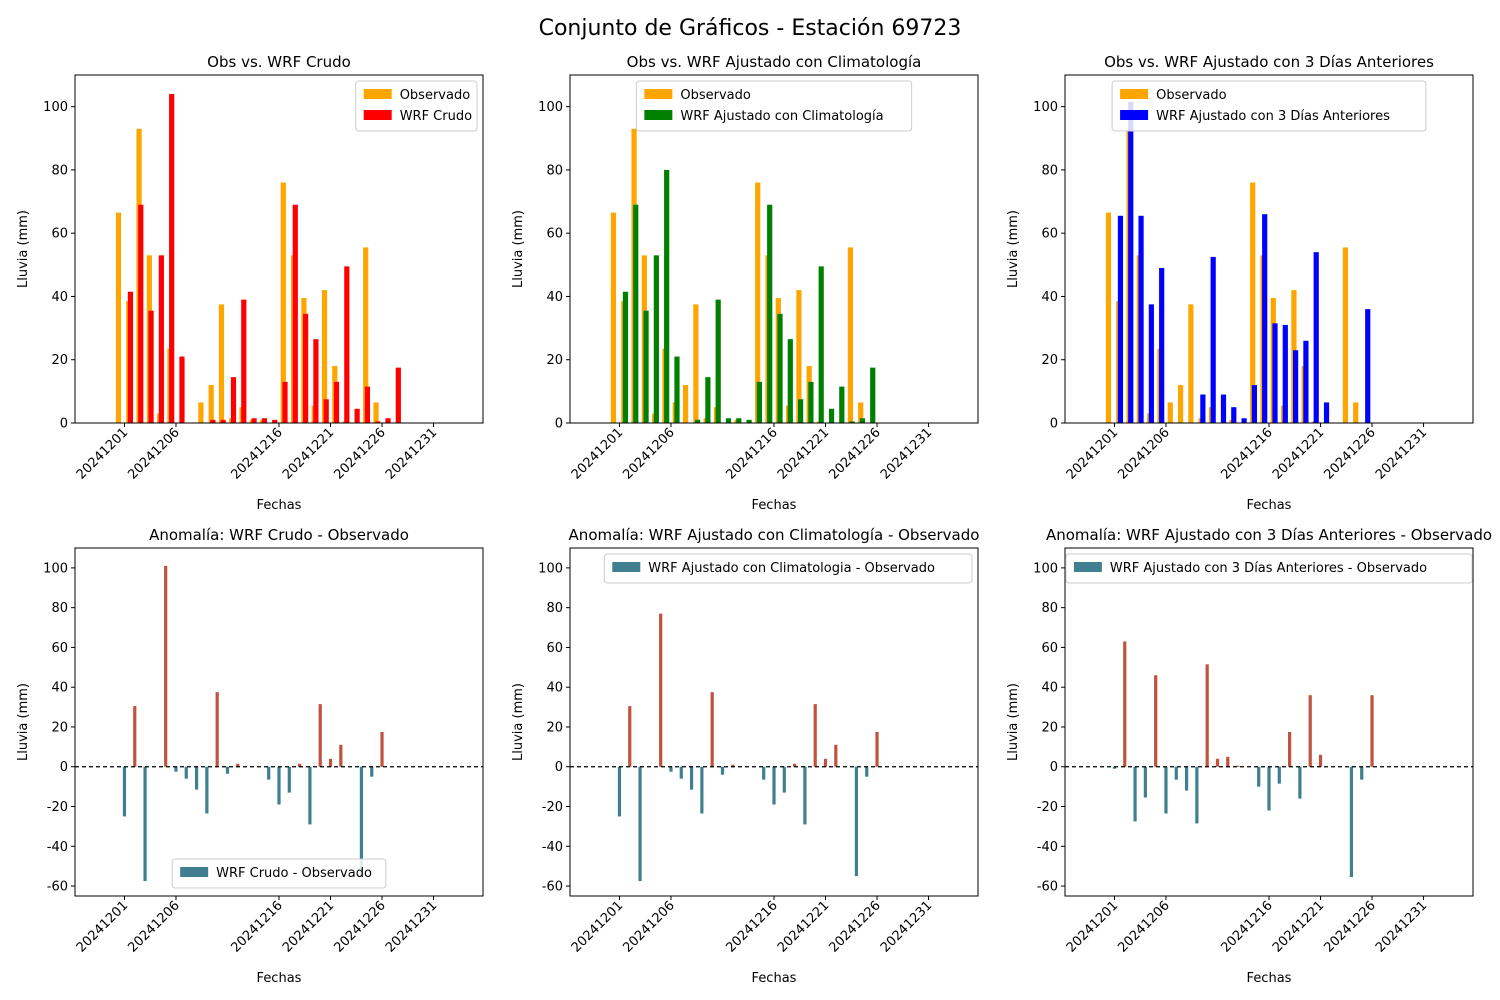 Image resolution: width=1500 pixels, height=1000 pixels. I want to click on legend: WRF Crudo - Observado, so click(279, 873).